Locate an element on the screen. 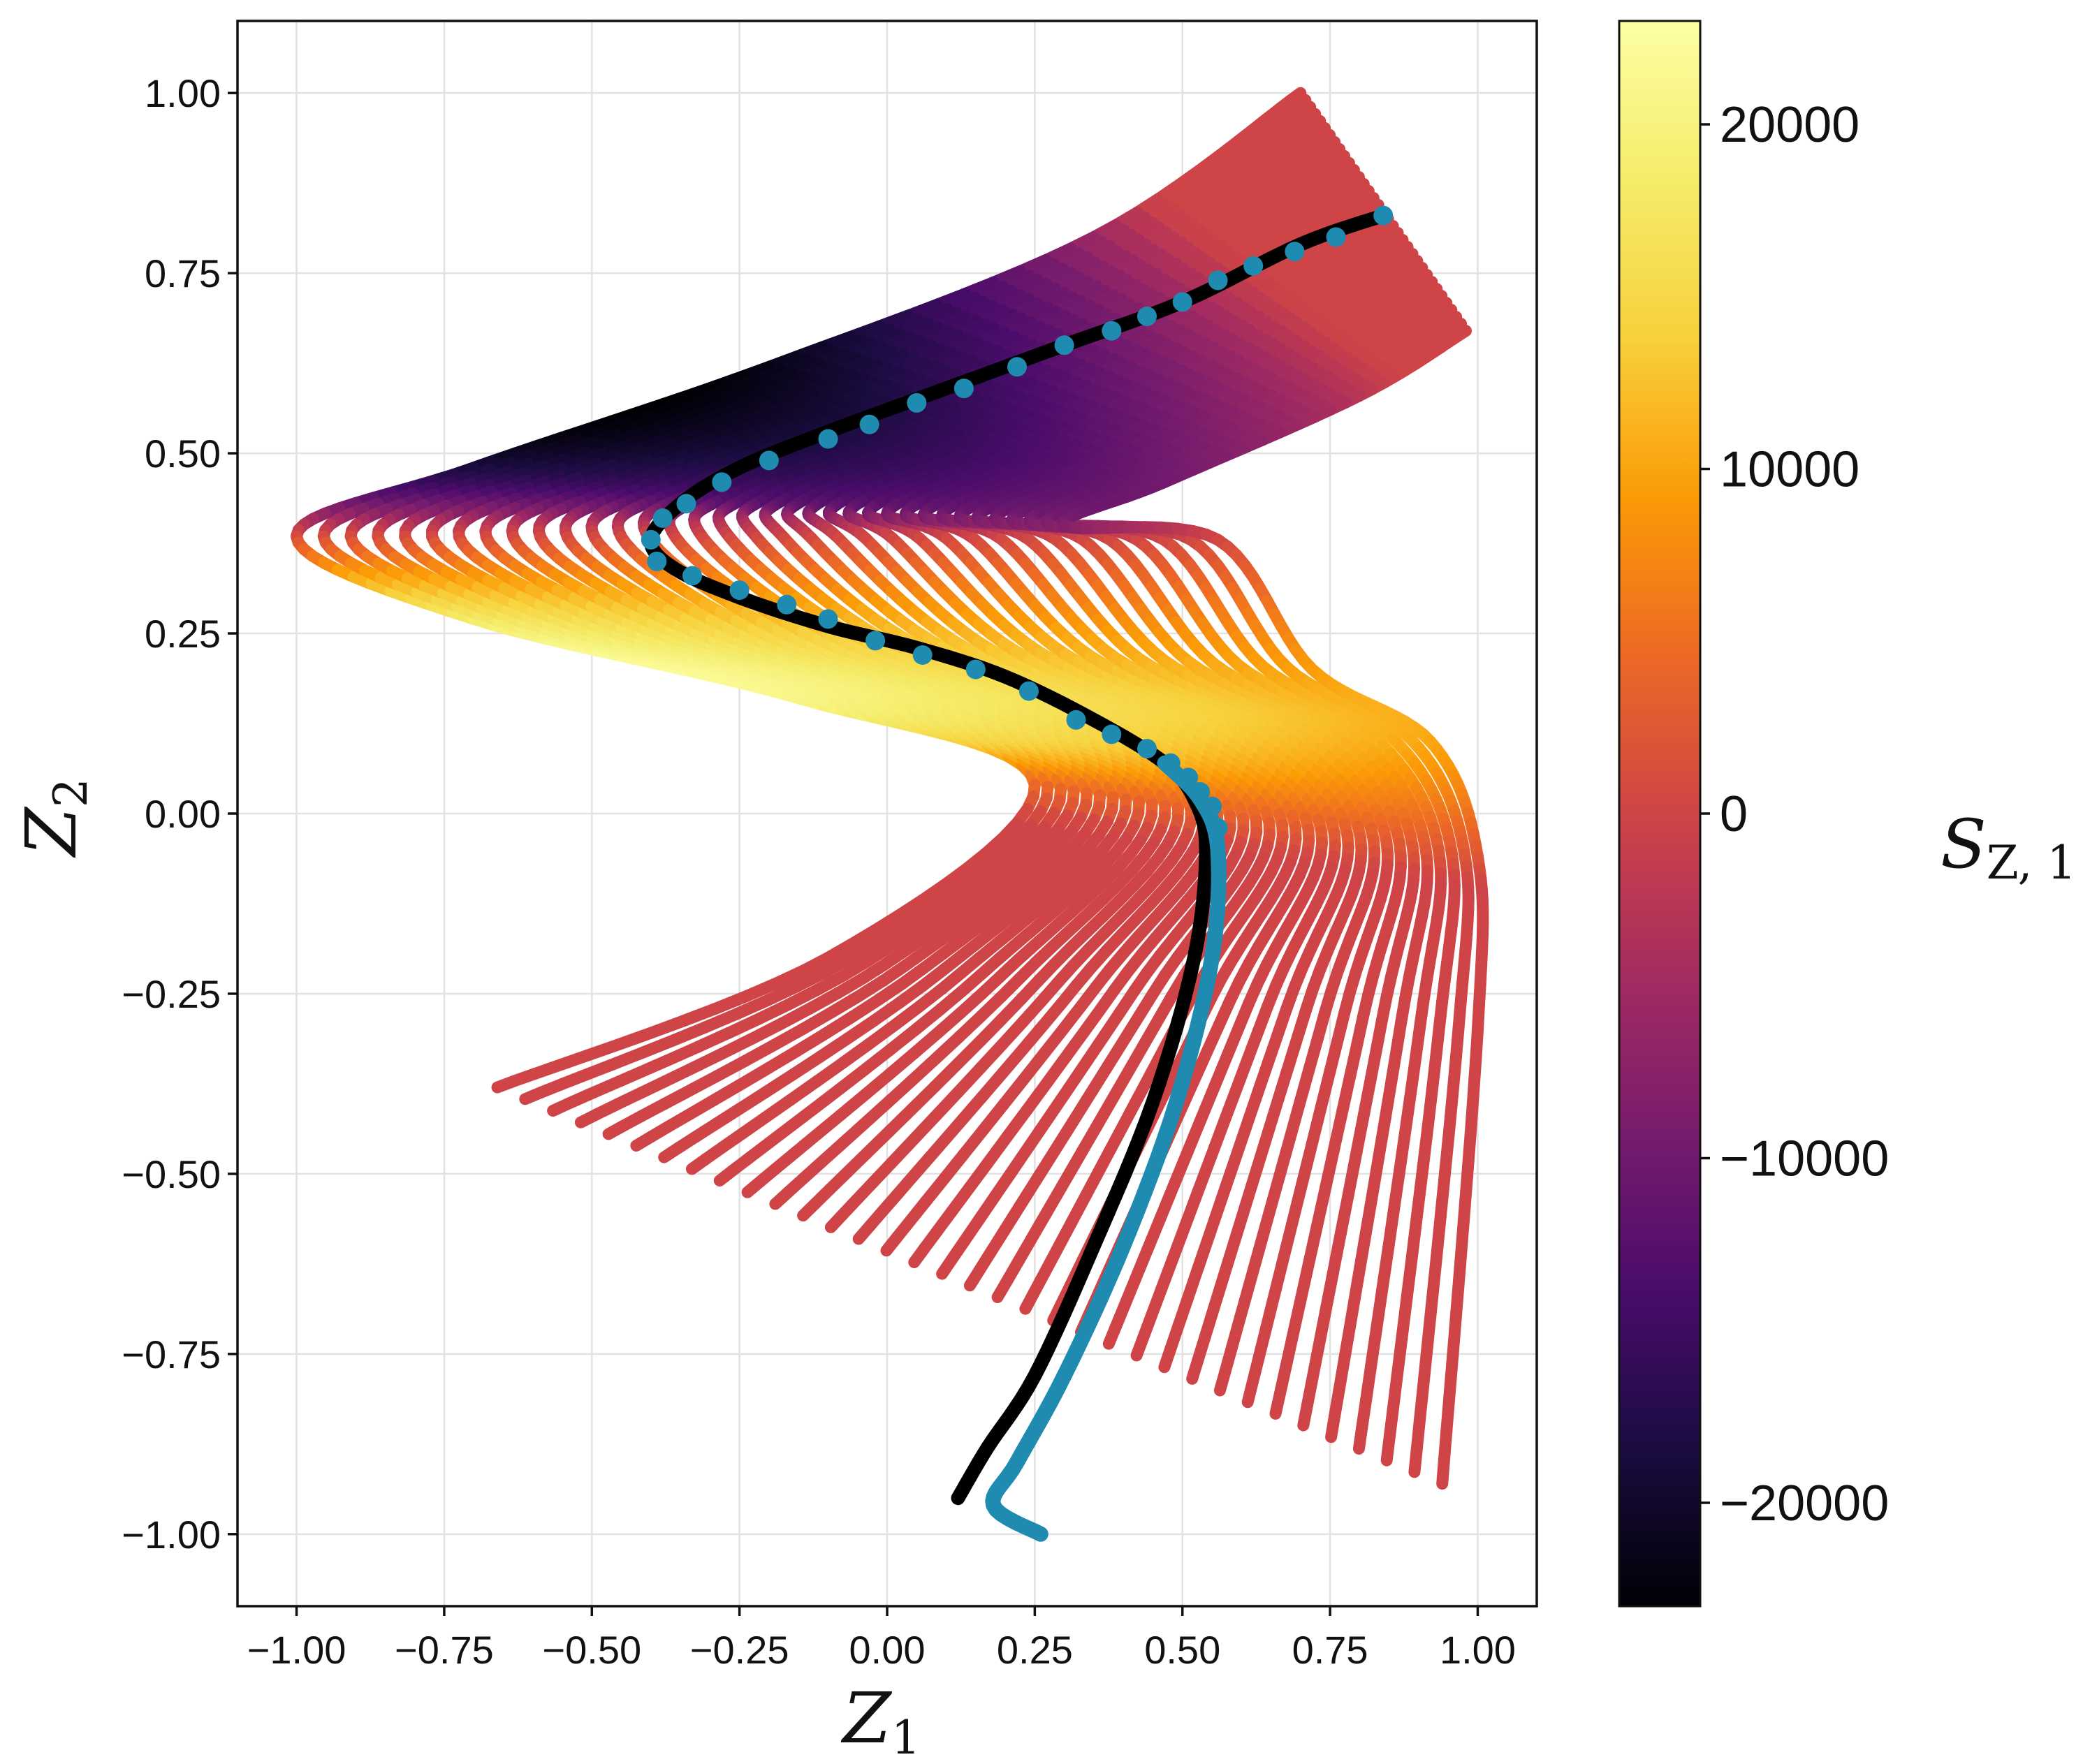  x-tick-label: 0.50 is located at coordinates (1182, 1650).